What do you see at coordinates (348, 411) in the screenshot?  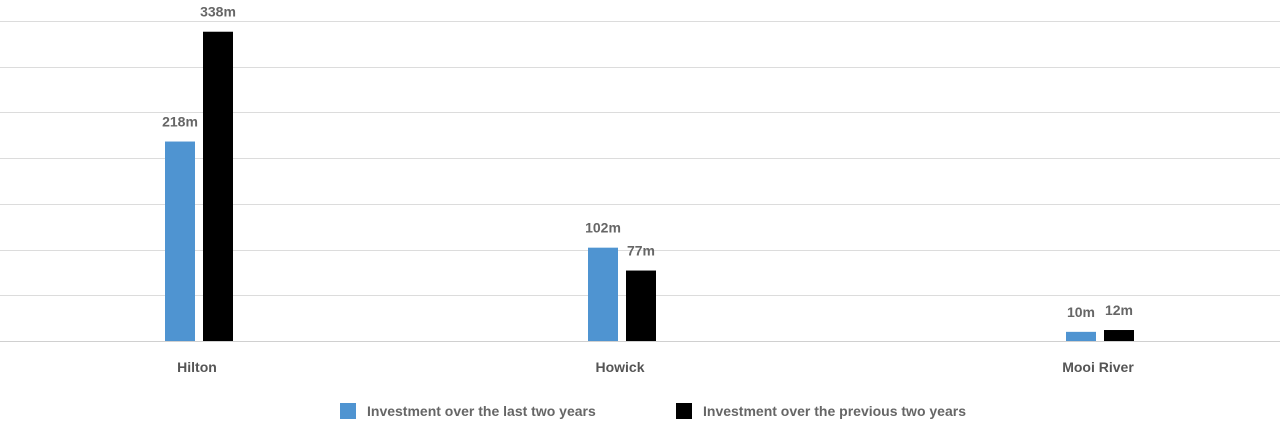 I see `legend-swatch-last-two-years` at bounding box center [348, 411].